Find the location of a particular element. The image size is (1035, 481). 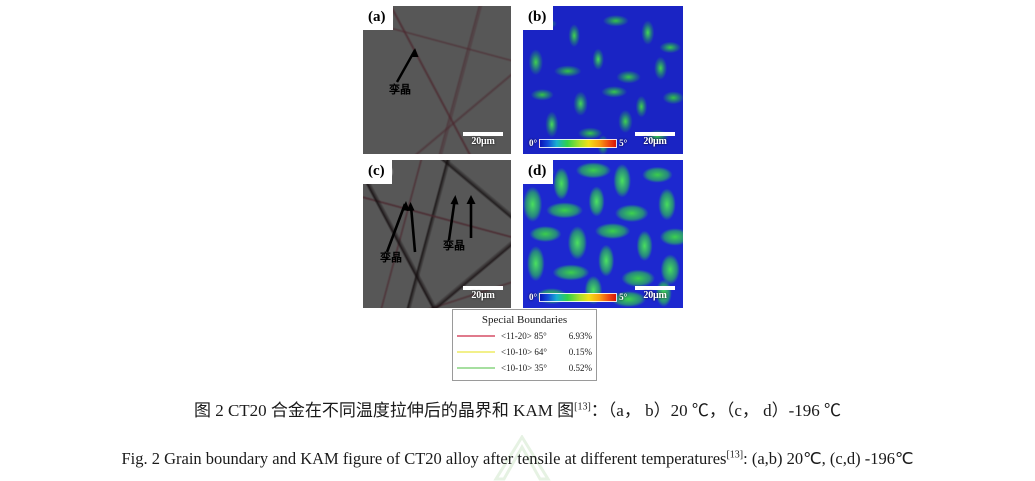

special-boundary-overlay-a is located at coordinates (437, 80).